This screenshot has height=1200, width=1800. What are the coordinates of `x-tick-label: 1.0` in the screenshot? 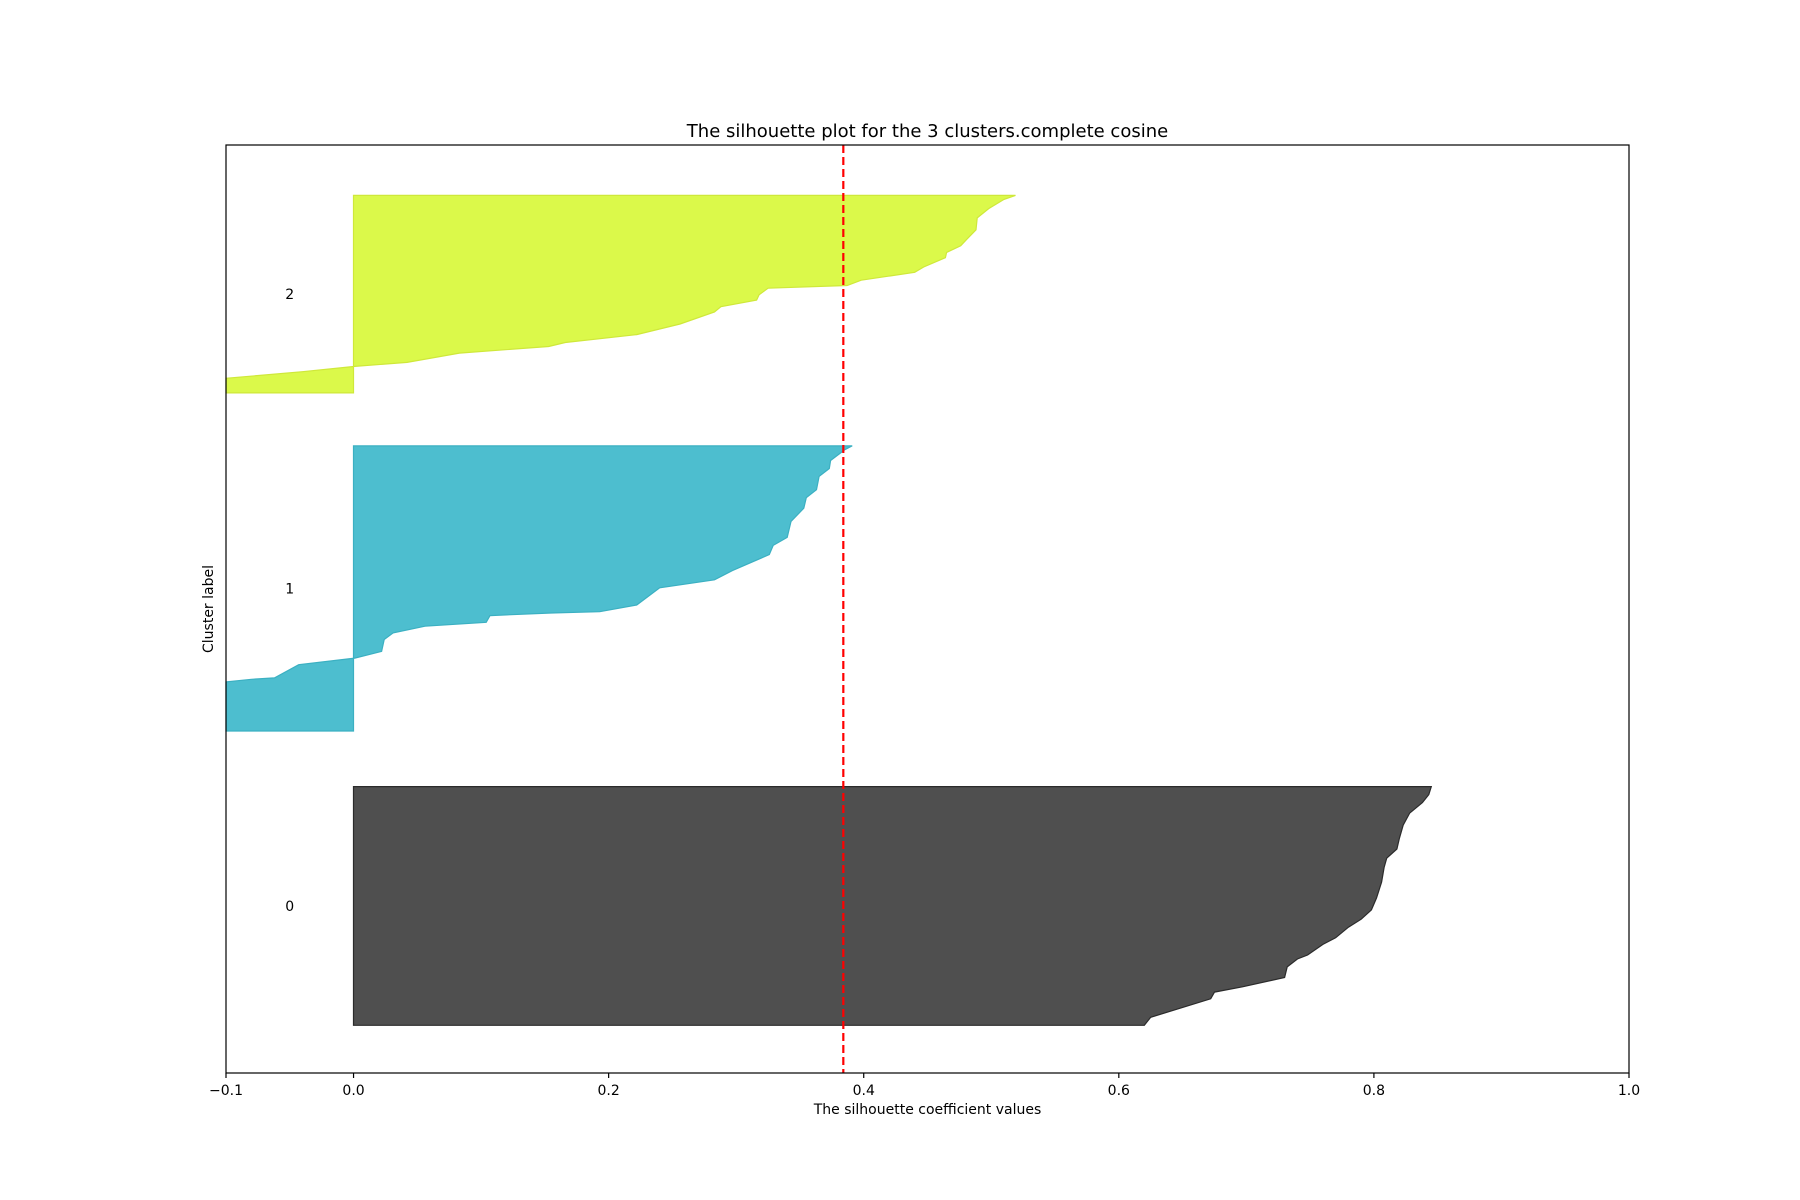 It's located at (1629, 1091).